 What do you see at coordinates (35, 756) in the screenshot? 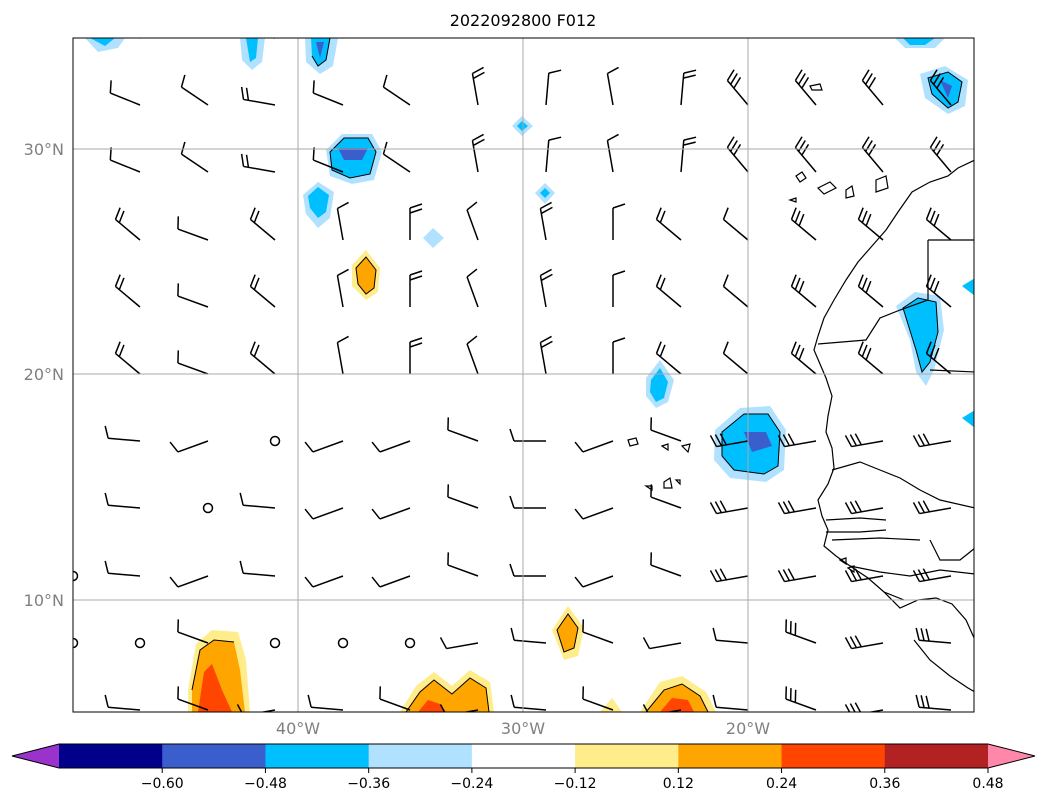
I see `colorbar-arrow-low` at bounding box center [35, 756].